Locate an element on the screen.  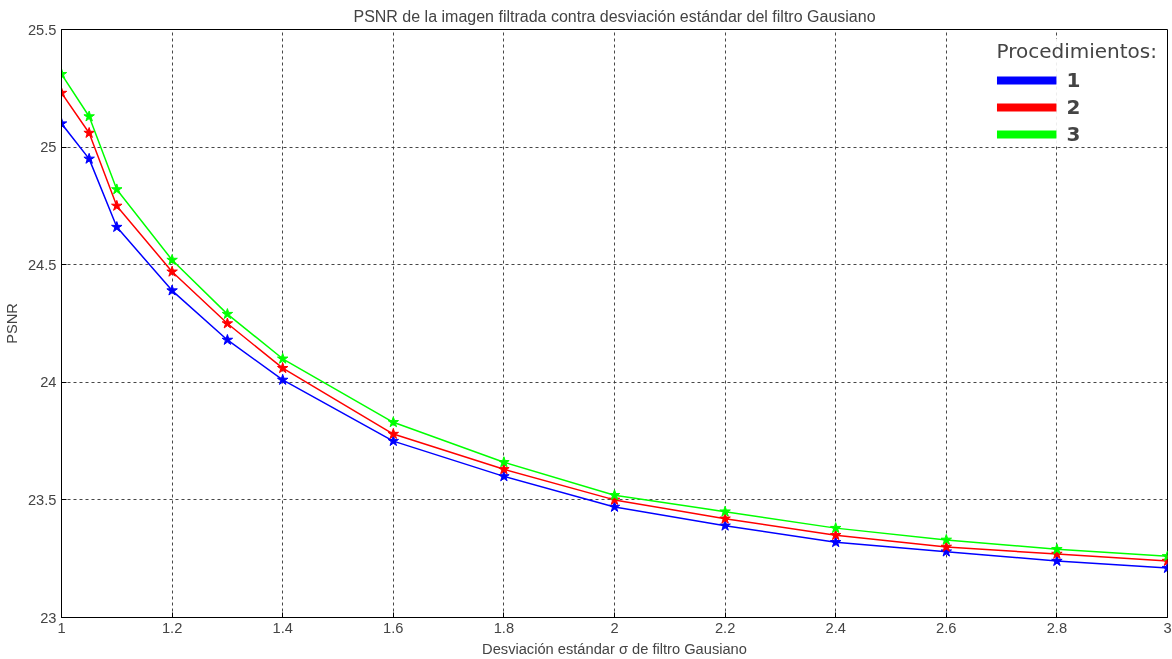
x-tick-label: 2.6 is located at coordinates (946, 627).